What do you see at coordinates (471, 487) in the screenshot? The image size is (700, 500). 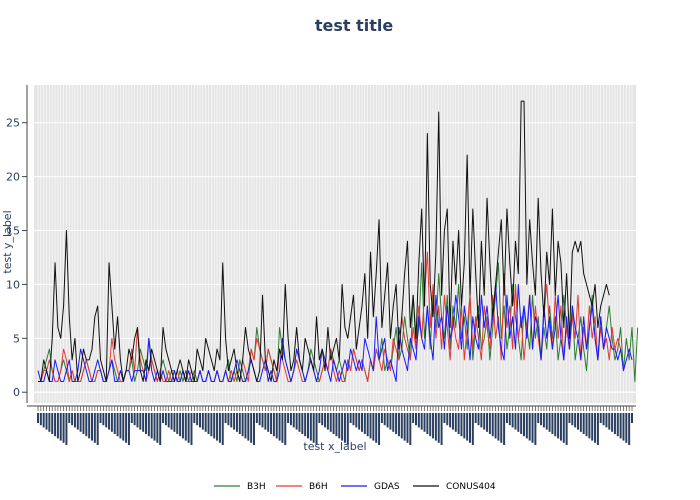 I see `legend-label-conus404: CONUS404` at bounding box center [471, 487].